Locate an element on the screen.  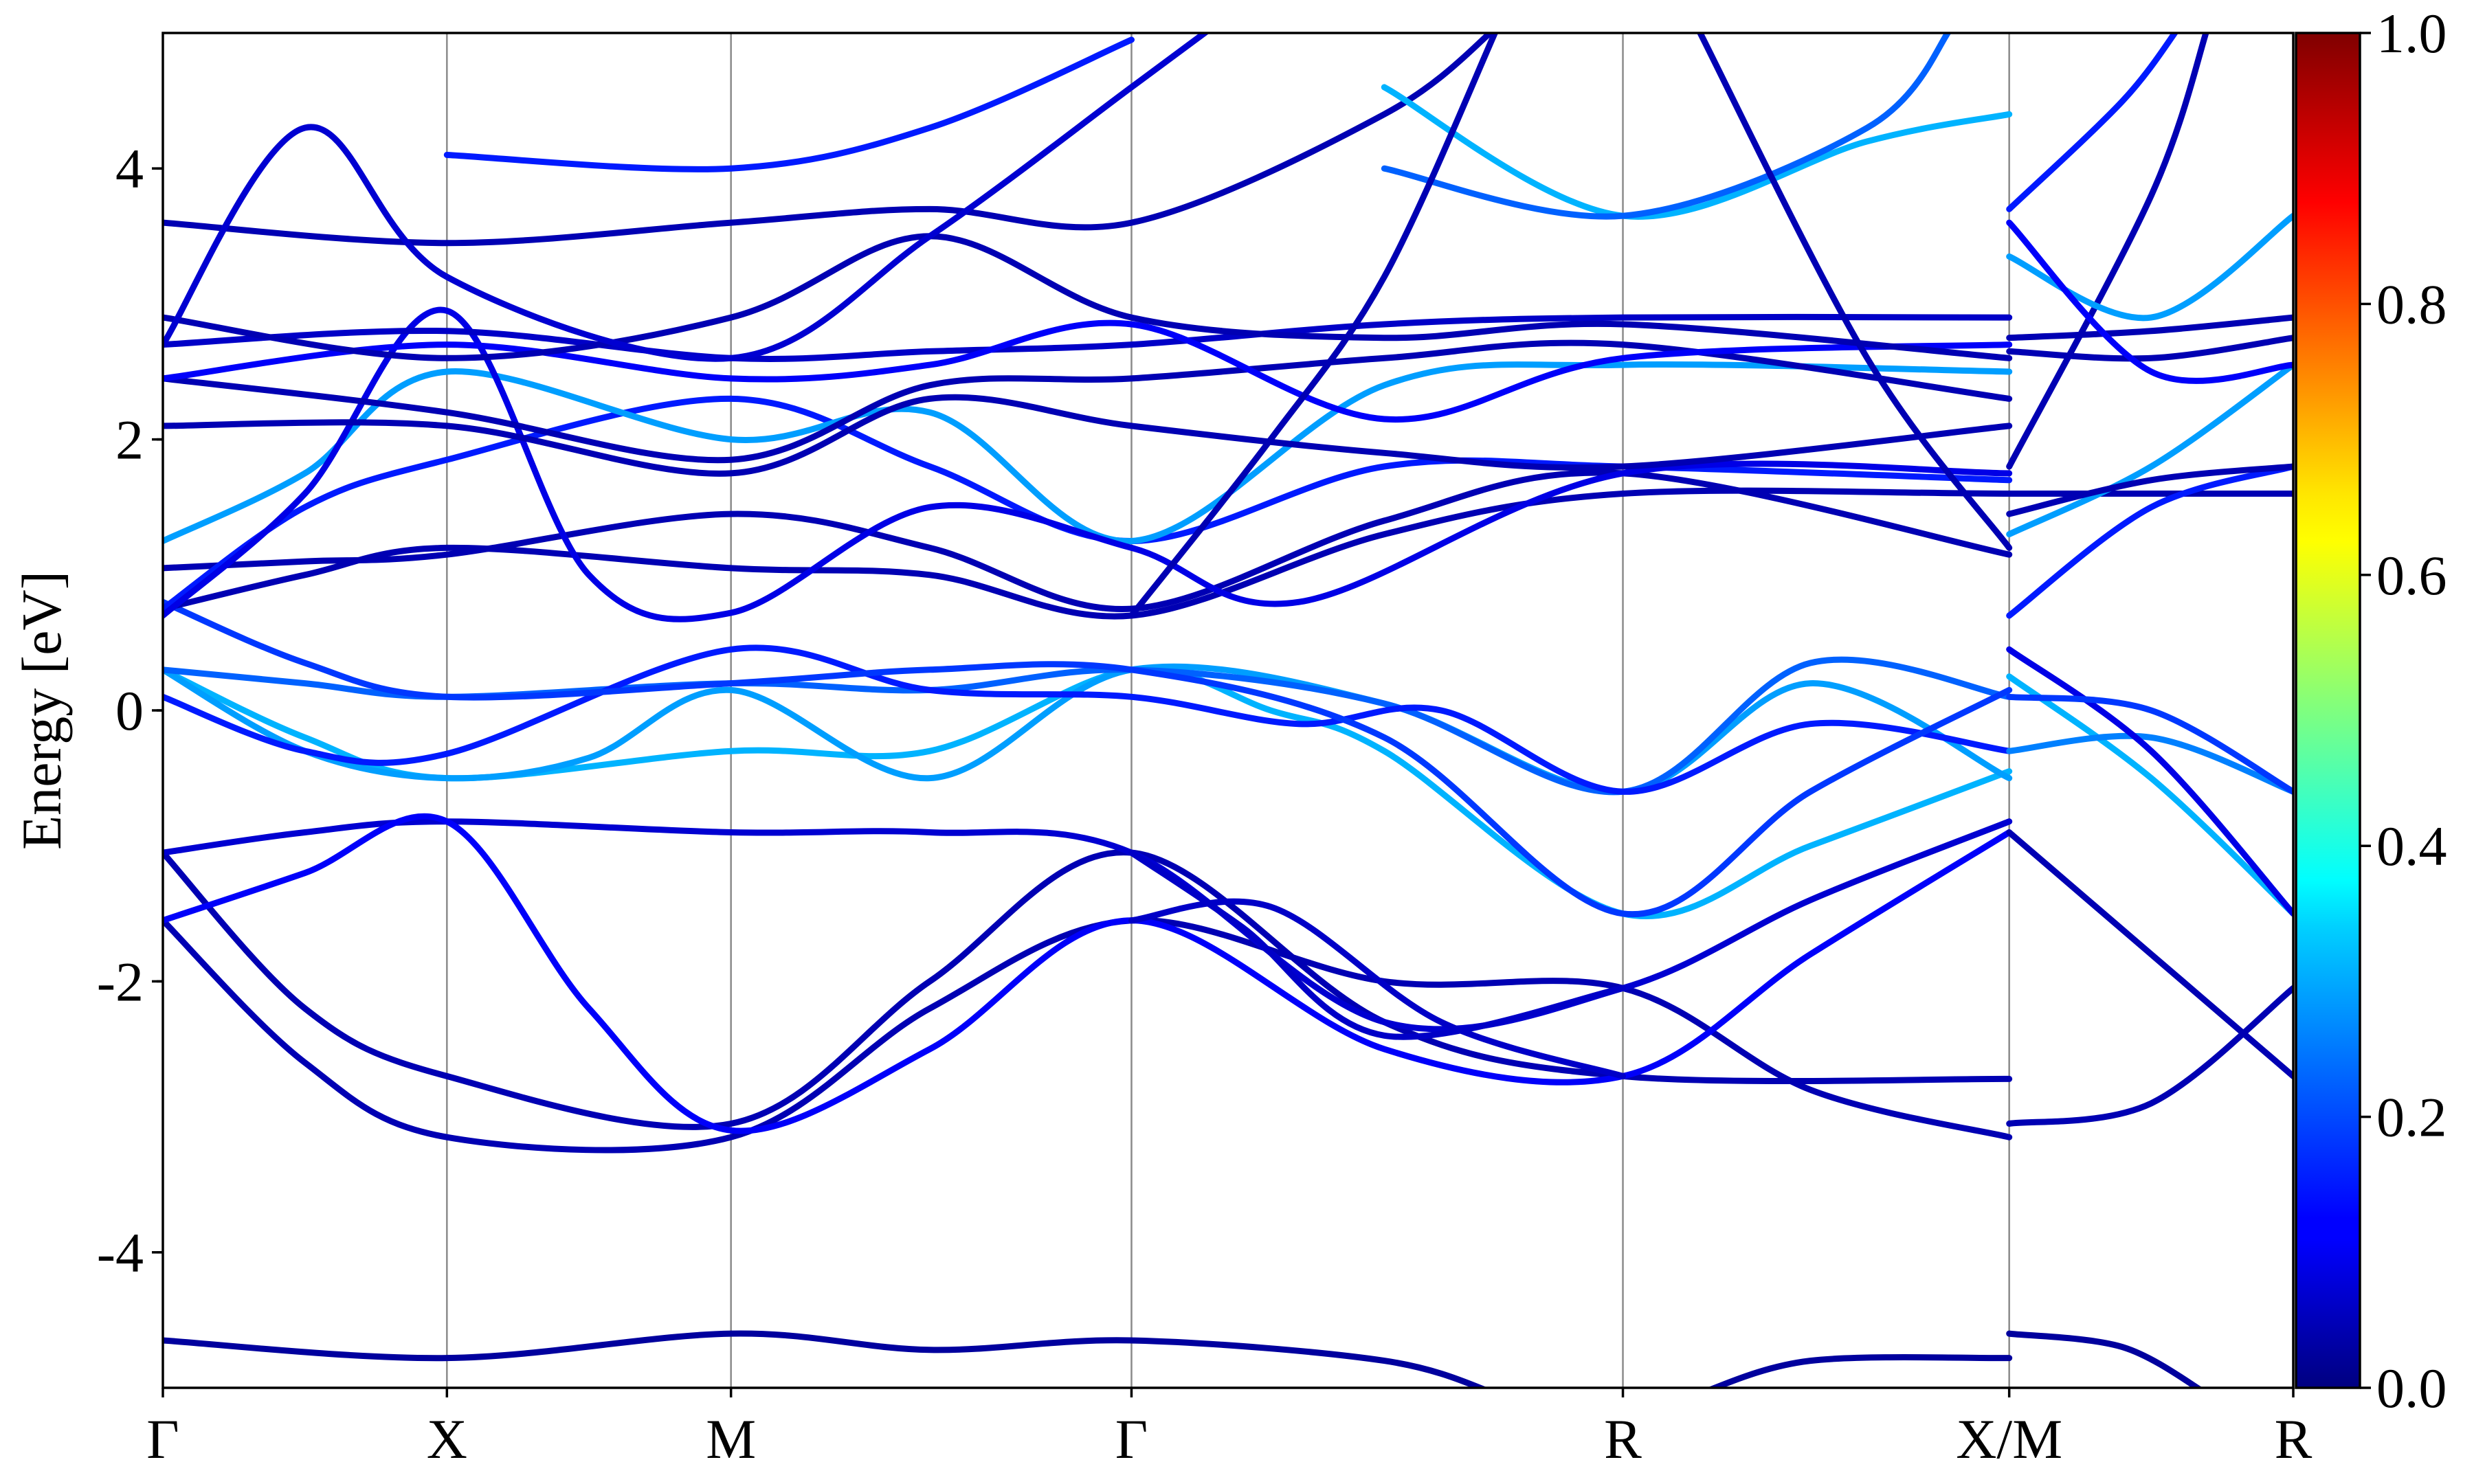
y-tick-label: 0 is located at coordinates (129, 710).